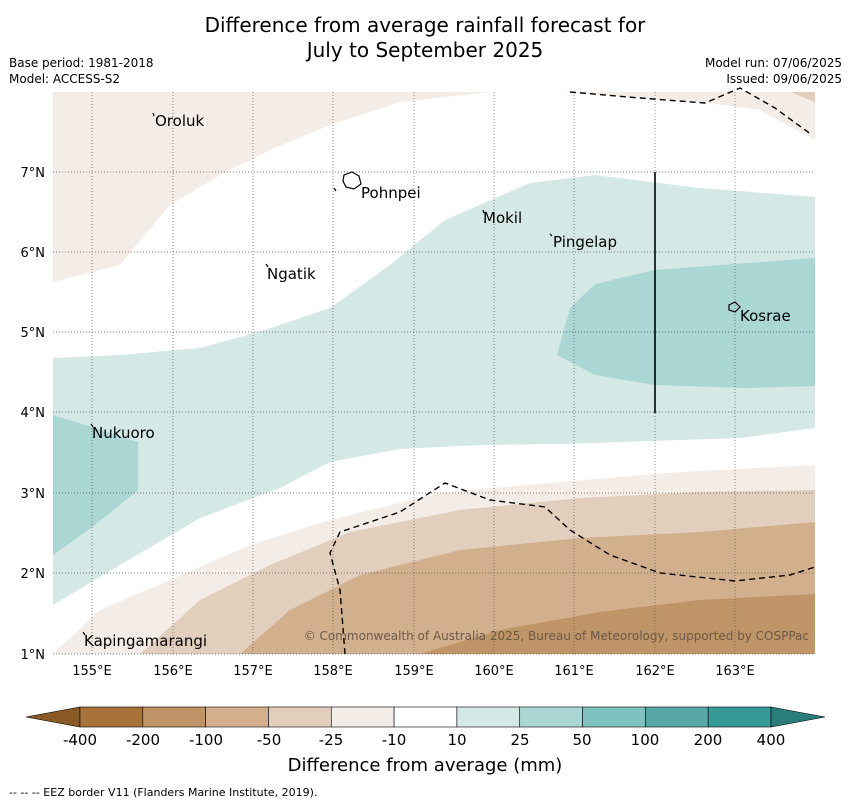 The image size is (850, 804). I want to click on lon-label: 161°E, so click(574, 671).